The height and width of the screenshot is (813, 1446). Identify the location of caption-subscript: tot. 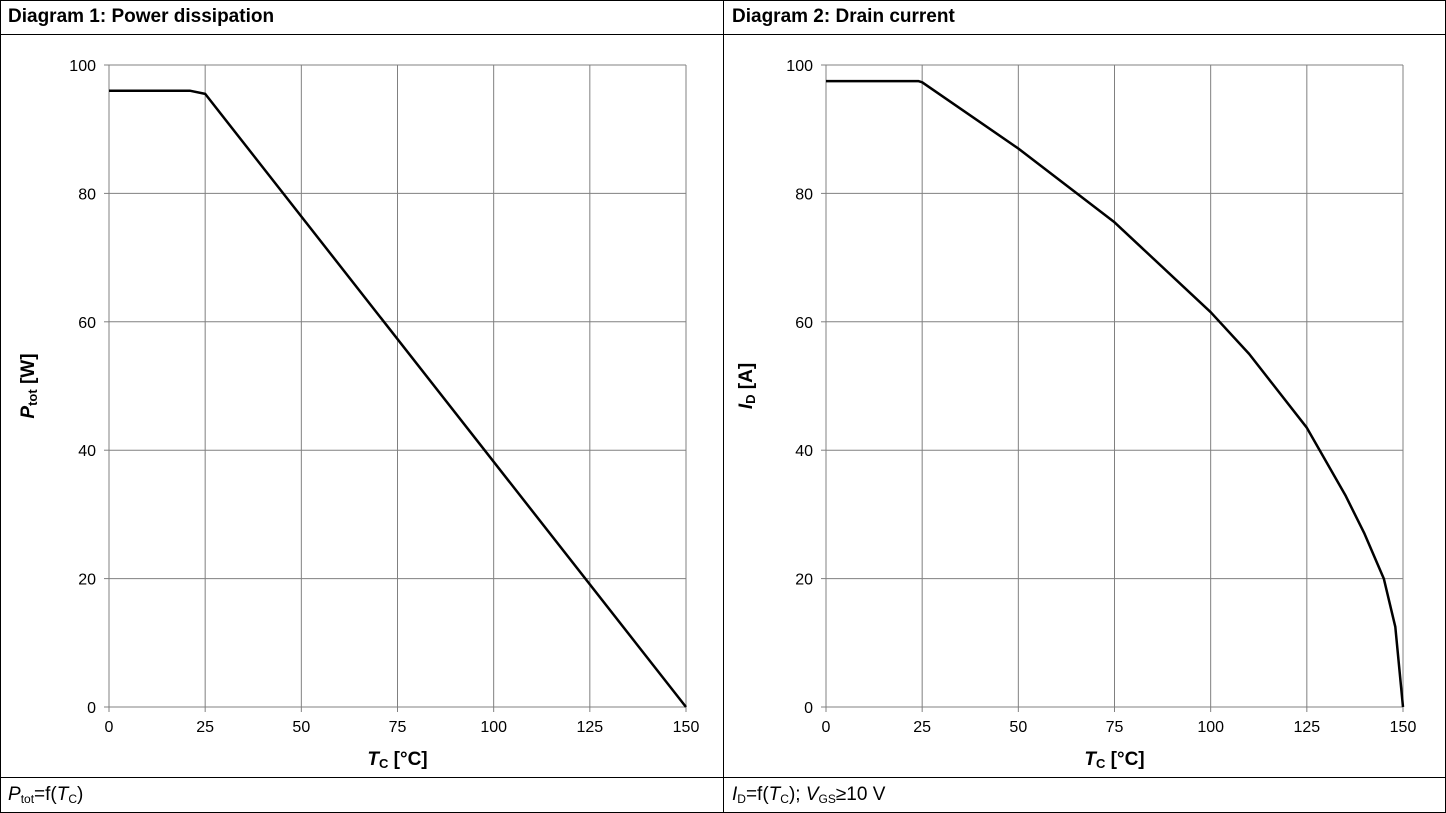
(27, 799).